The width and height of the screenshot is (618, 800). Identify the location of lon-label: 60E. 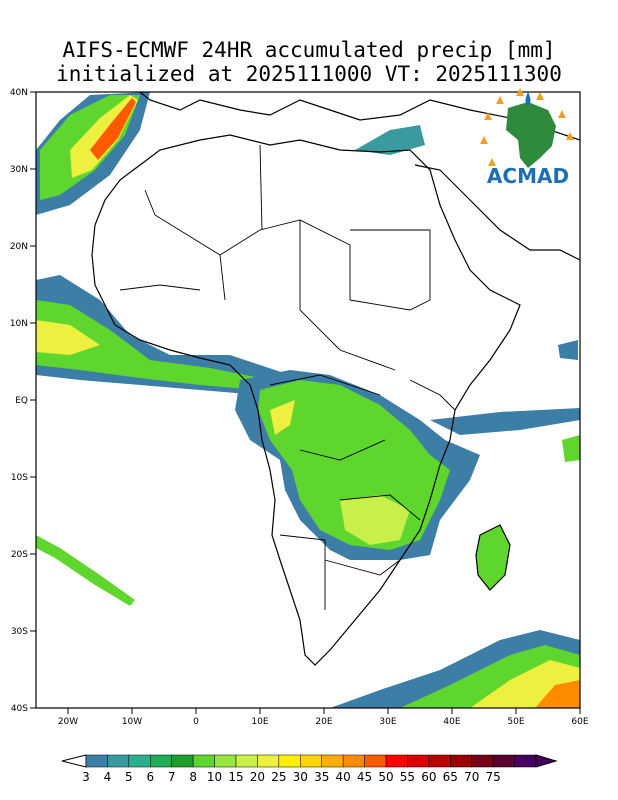
(579, 722).